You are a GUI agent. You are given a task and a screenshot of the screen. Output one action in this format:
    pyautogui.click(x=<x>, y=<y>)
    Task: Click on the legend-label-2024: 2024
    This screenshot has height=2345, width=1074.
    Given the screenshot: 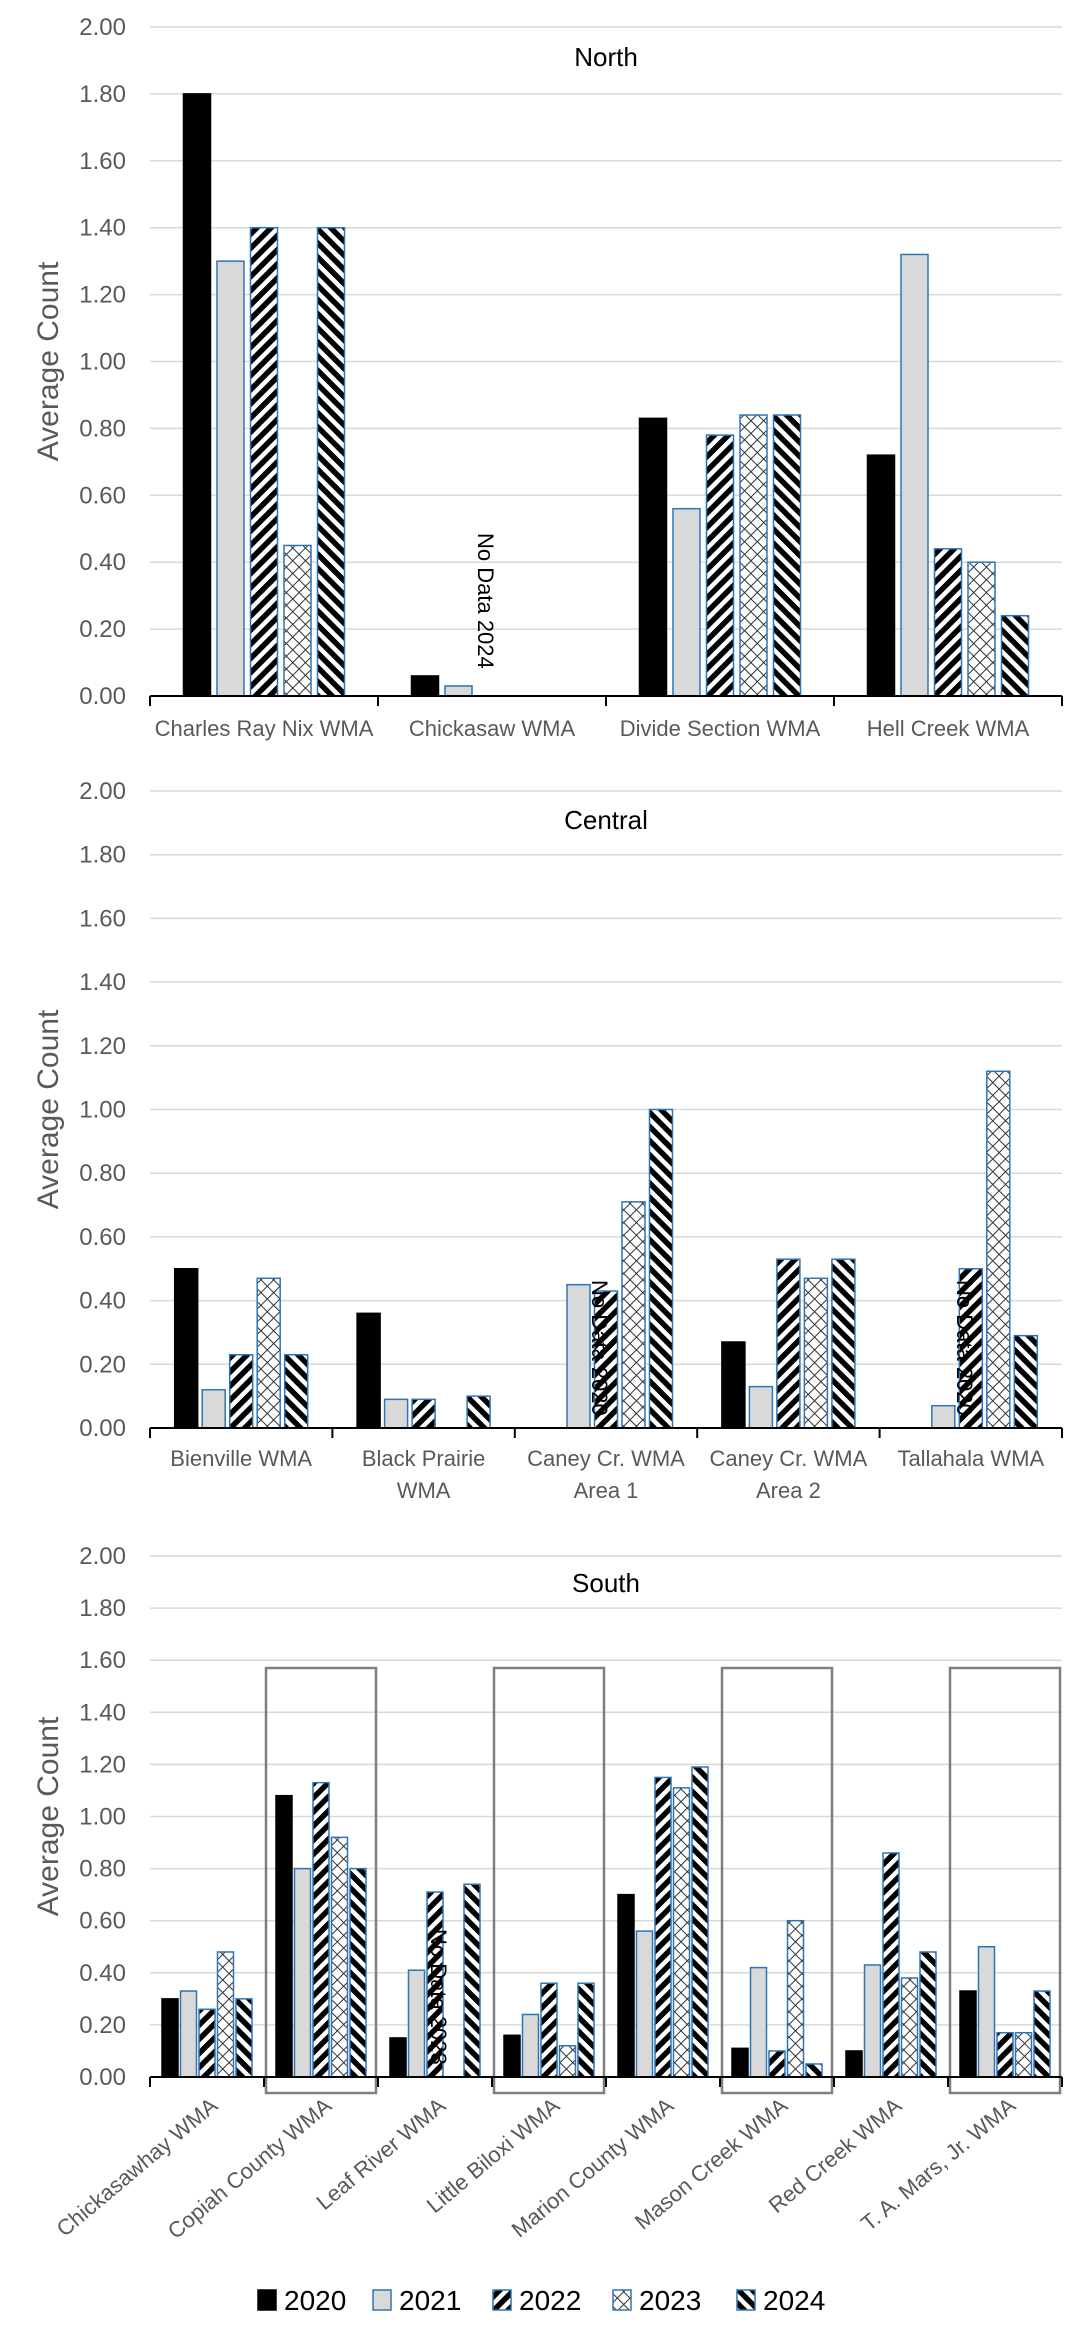 What is the action you would take?
    pyautogui.click(x=794, y=2300)
    